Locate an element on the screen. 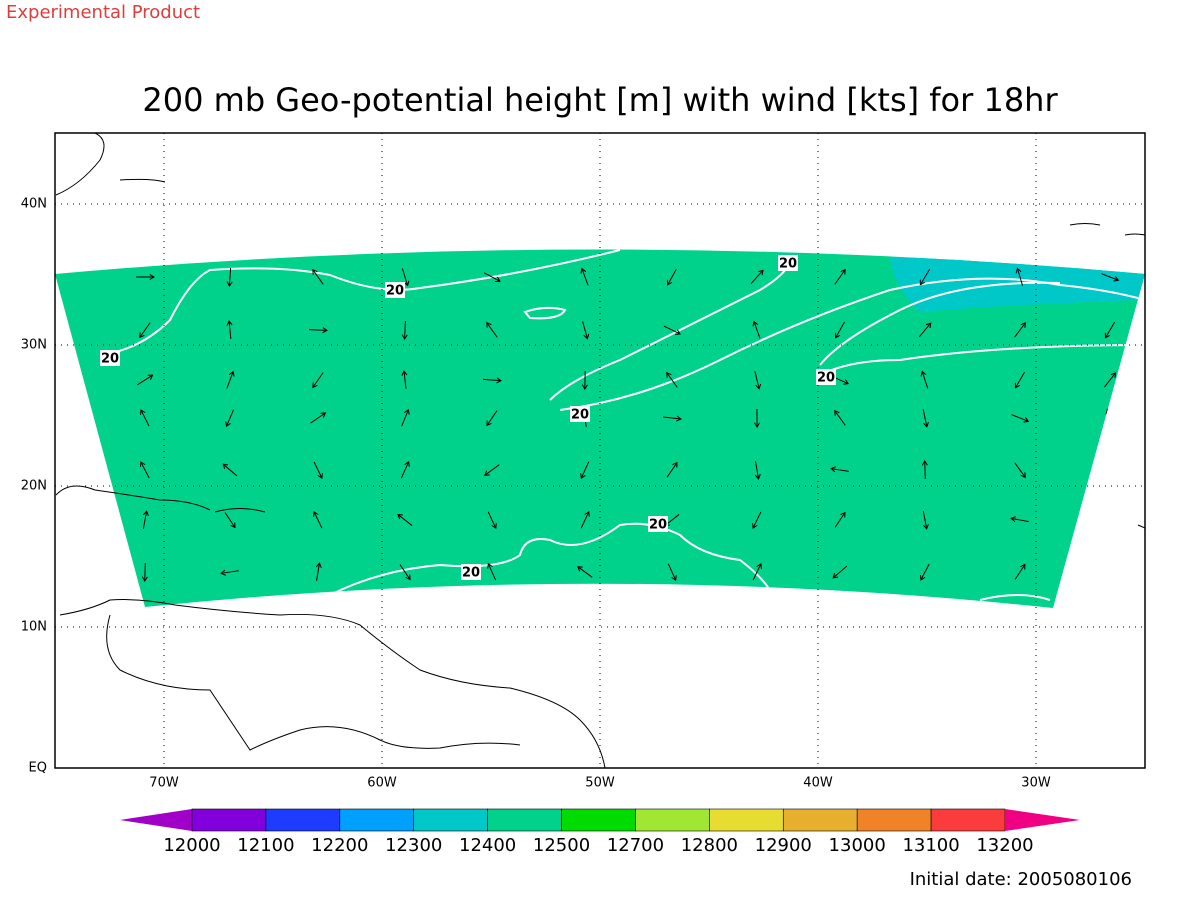 This screenshot has width=1200, height=904. lon-tick-label: 30W is located at coordinates (1036, 783).